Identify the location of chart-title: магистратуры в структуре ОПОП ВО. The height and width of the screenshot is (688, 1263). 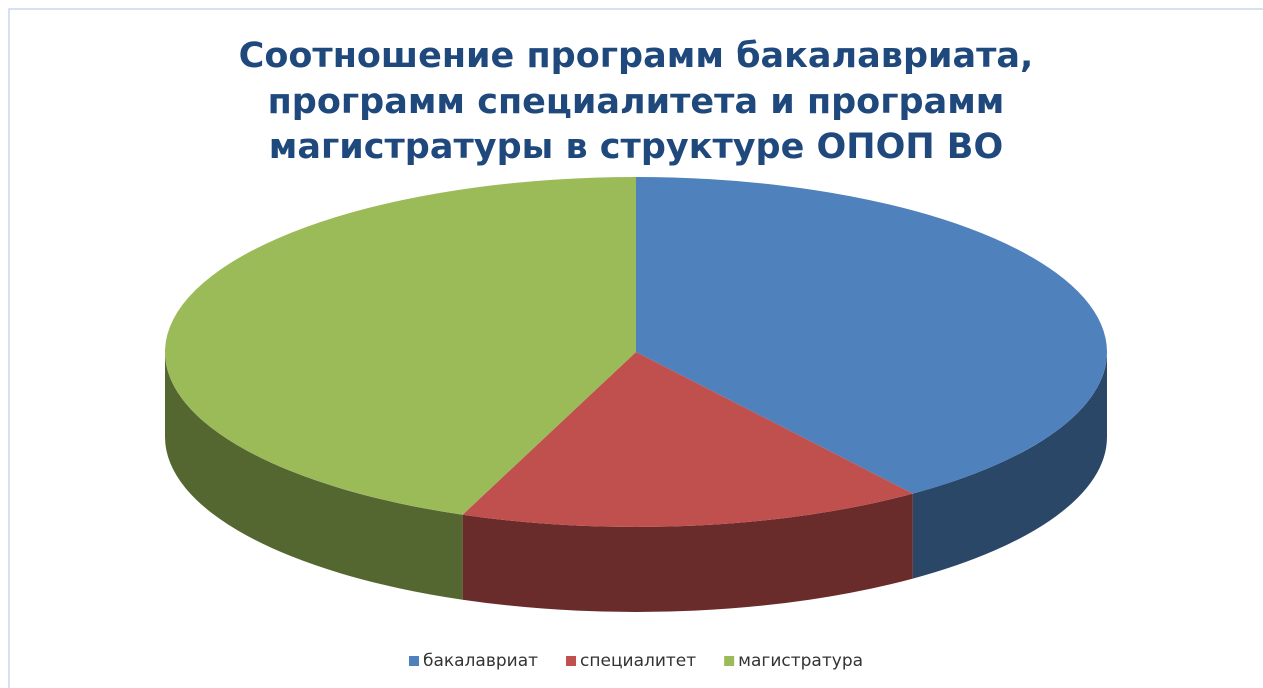
(636, 147).